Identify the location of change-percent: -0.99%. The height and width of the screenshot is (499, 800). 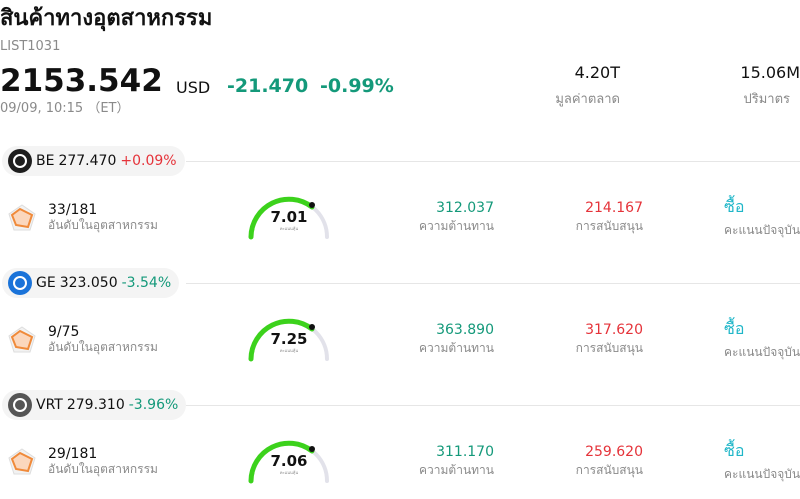
(357, 86).